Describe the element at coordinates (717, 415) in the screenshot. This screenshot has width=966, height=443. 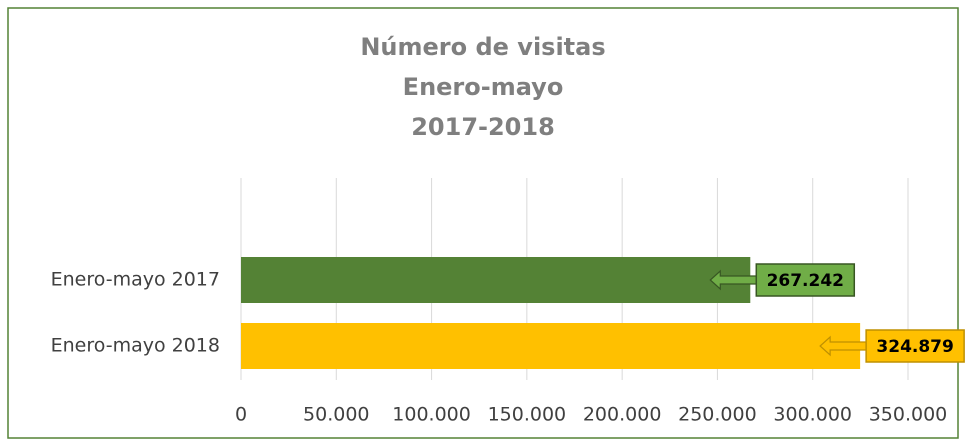
I see `x-tick-label: 250.000` at that location.